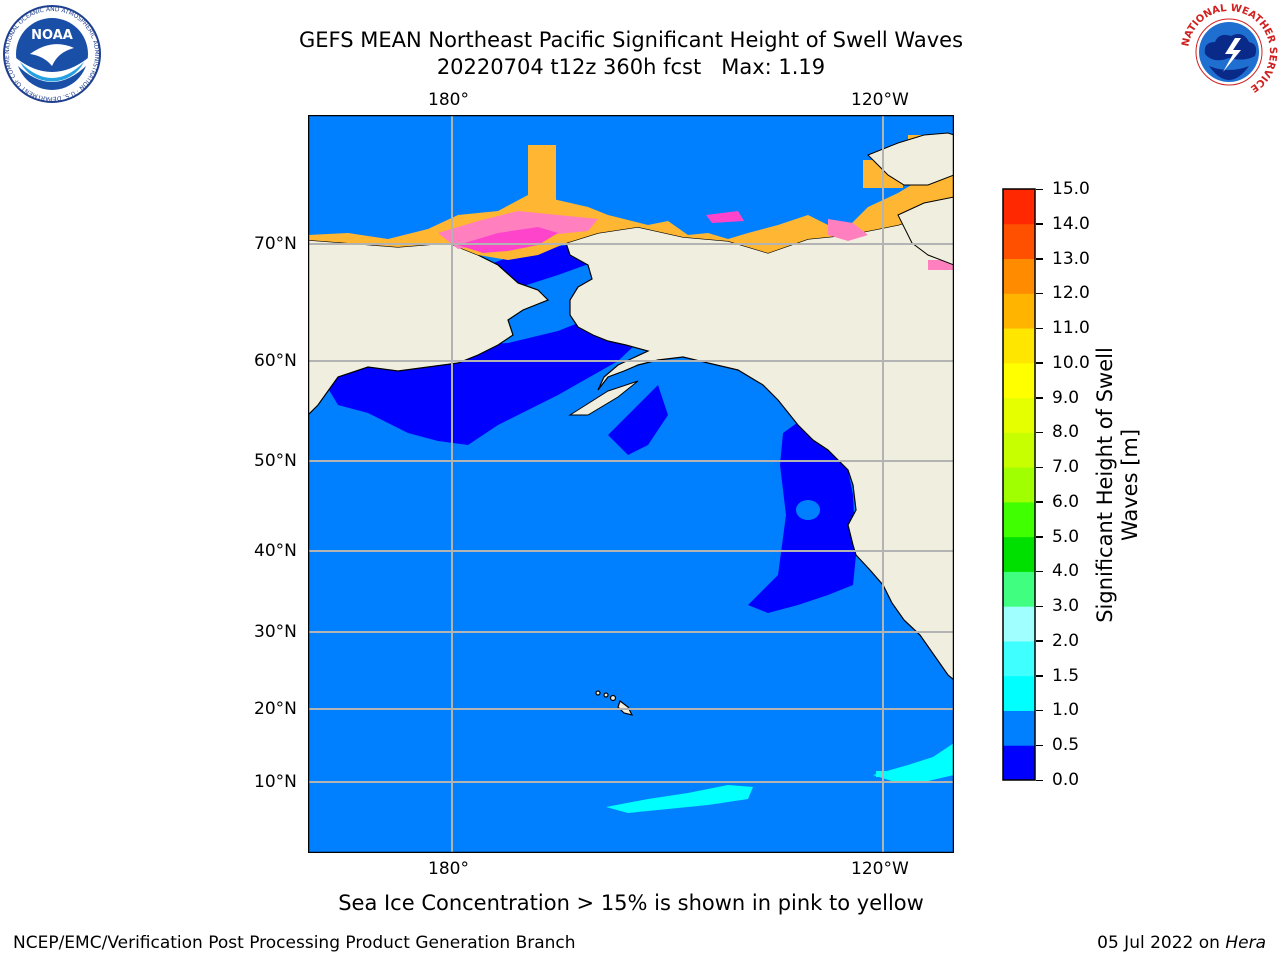  Describe the element at coordinates (275, 782) in the screenshot. I see `lat-label-10n: 10°N` at that location.